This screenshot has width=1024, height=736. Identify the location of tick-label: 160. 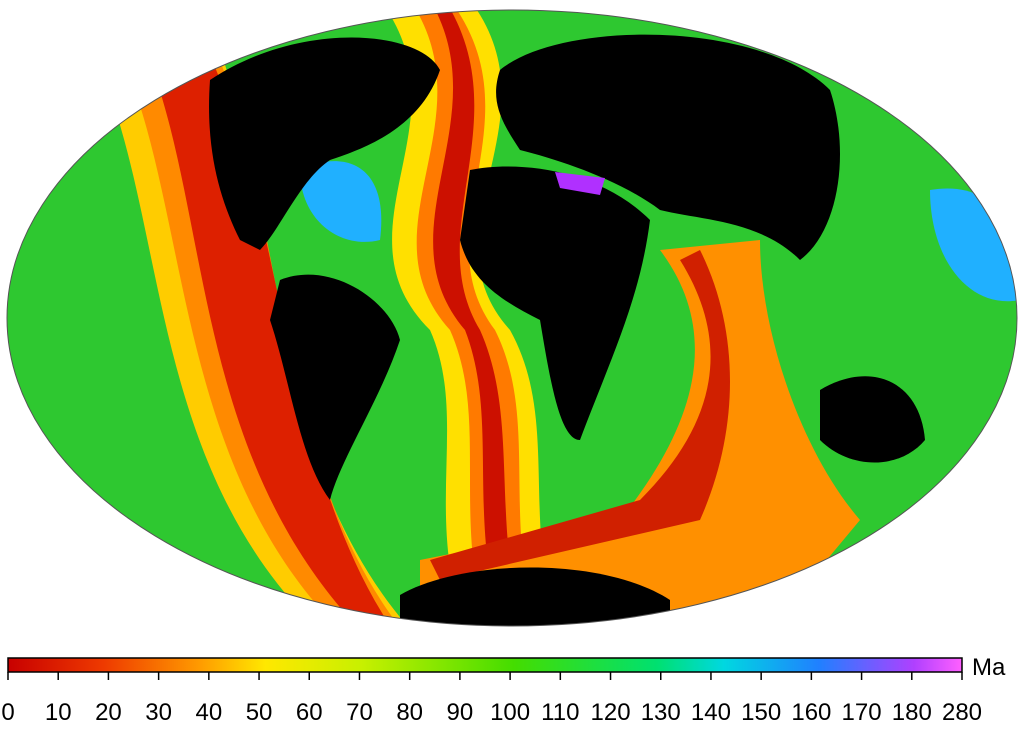
(811, 712).